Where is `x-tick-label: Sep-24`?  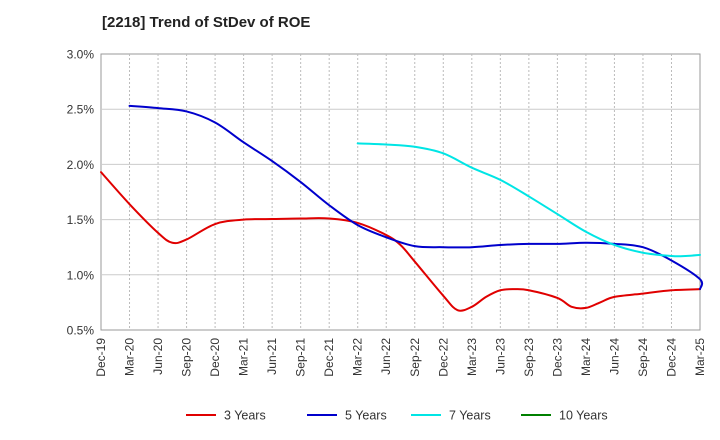 x-tick-label: Sep-24 is located at coordinates (643, 357).